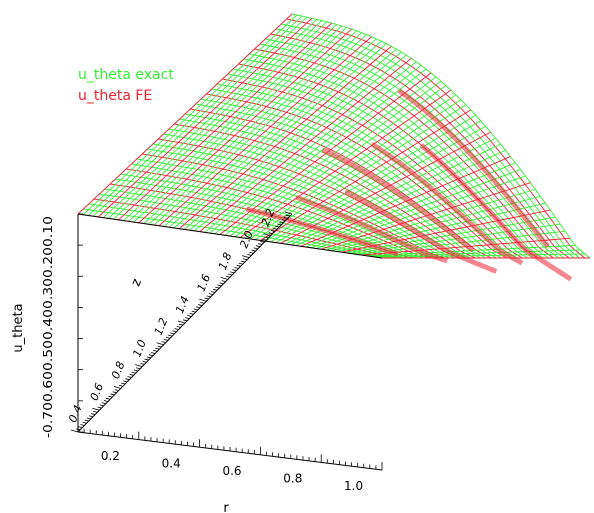 The image size is (594, 513). I want to click on z-tick-label: 1.4, so click(182, 304).